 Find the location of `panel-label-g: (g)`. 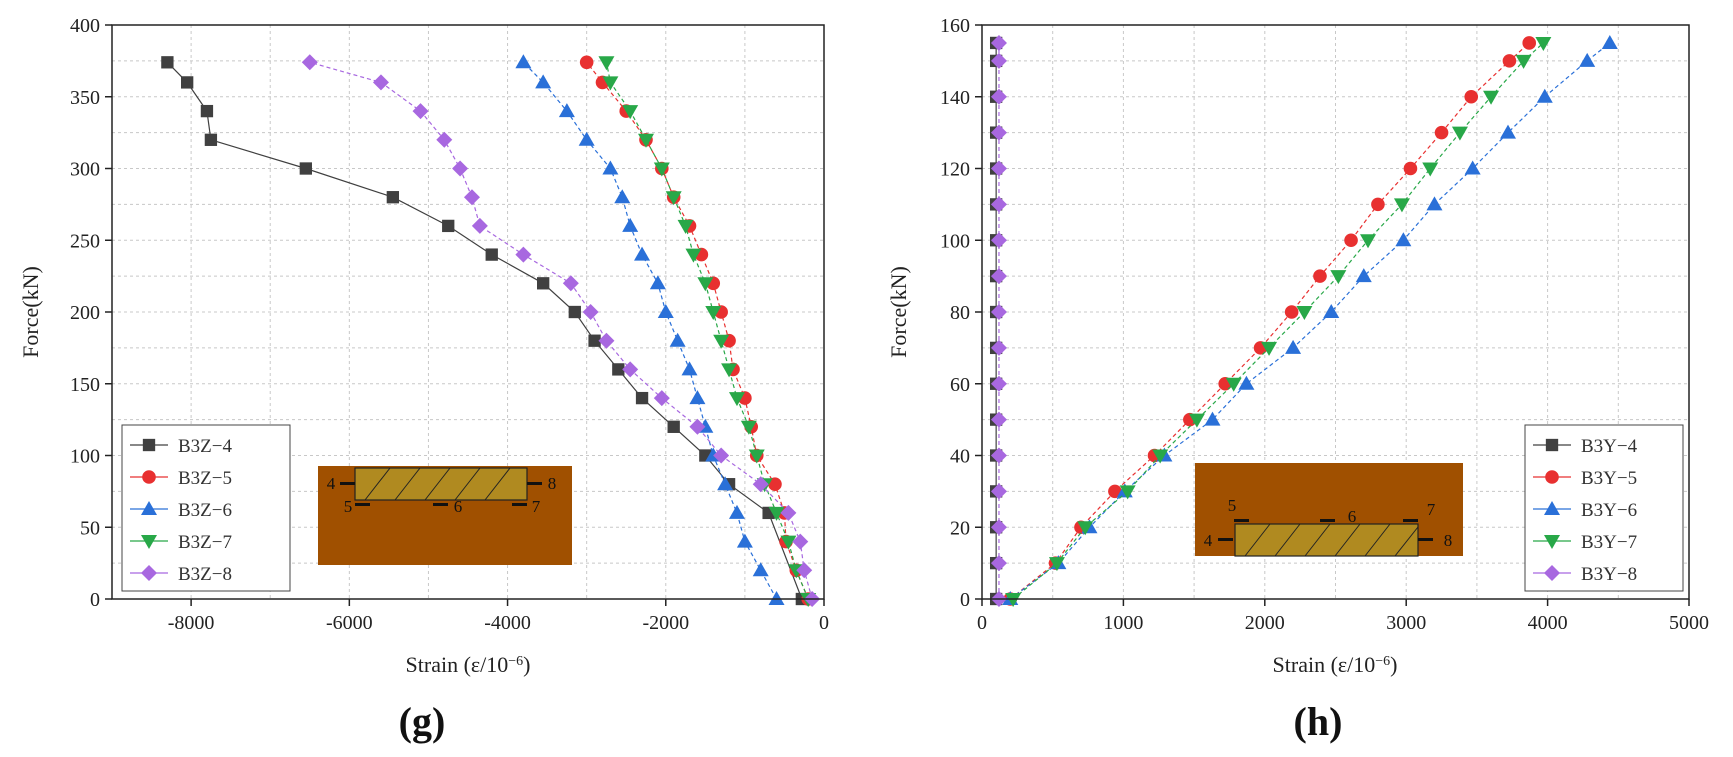

panel-label-g: (g) is located at coordinates (422, 721).